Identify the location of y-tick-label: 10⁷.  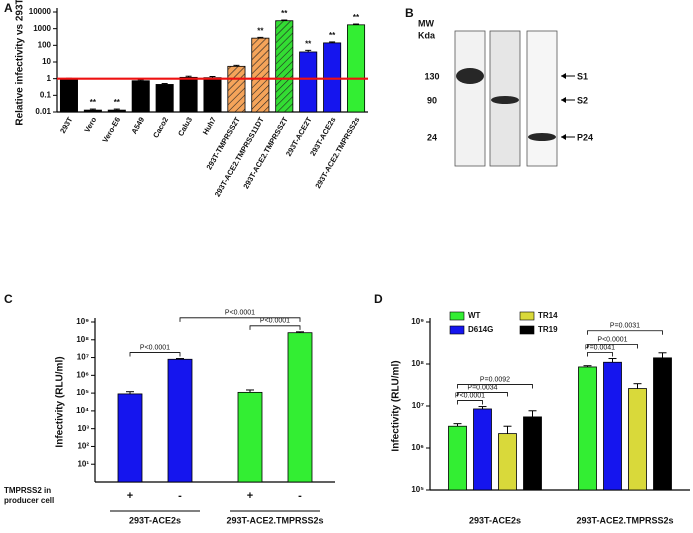
(418, 405).